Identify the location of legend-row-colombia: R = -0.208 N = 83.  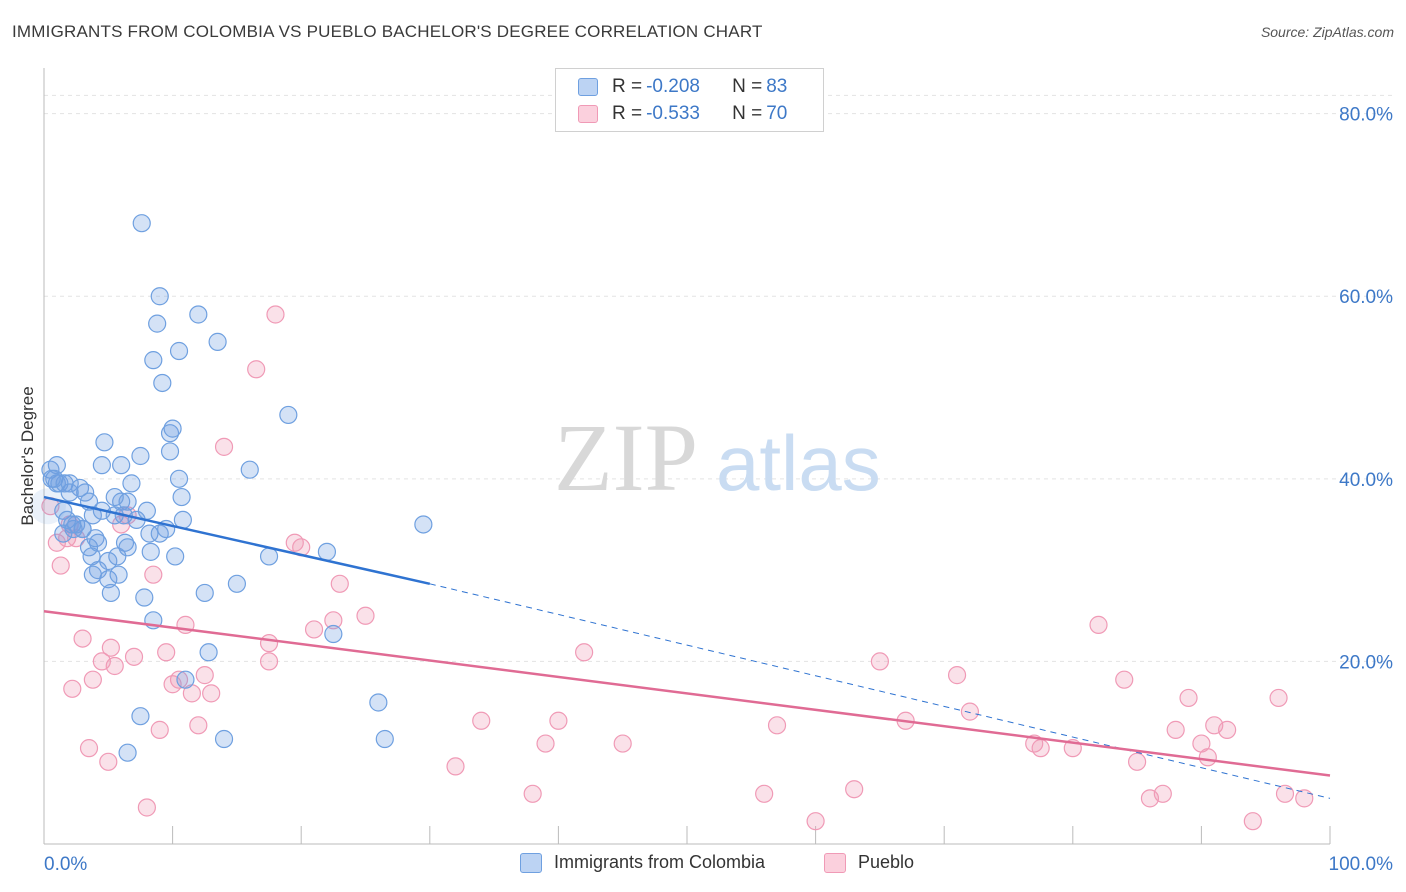
(682, 87).